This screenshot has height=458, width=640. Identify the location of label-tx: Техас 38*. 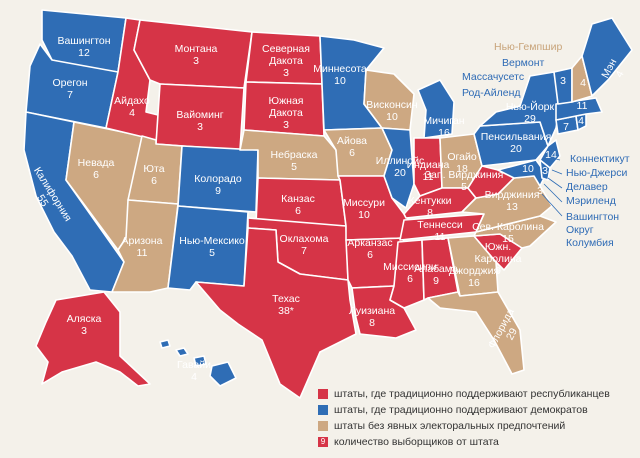
(286, 305).